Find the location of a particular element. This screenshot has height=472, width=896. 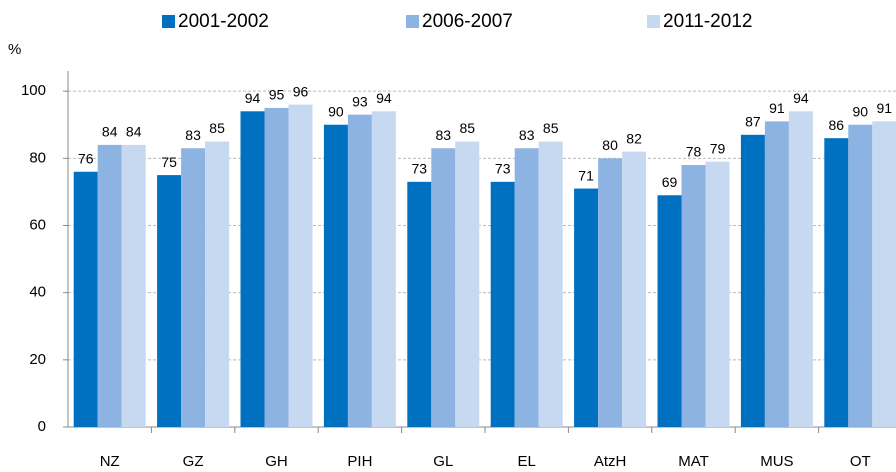

y-tick-label: 40 is located at coordinates (37, 292).